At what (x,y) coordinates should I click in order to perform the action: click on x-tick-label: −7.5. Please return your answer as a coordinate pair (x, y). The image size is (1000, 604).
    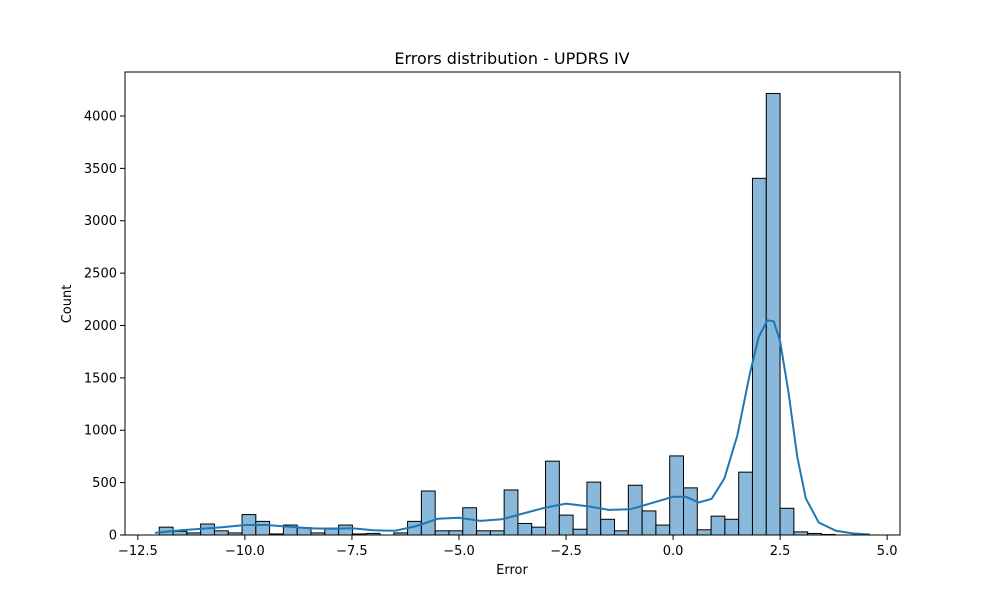
    Looking at the image, I should click on (352, 551).